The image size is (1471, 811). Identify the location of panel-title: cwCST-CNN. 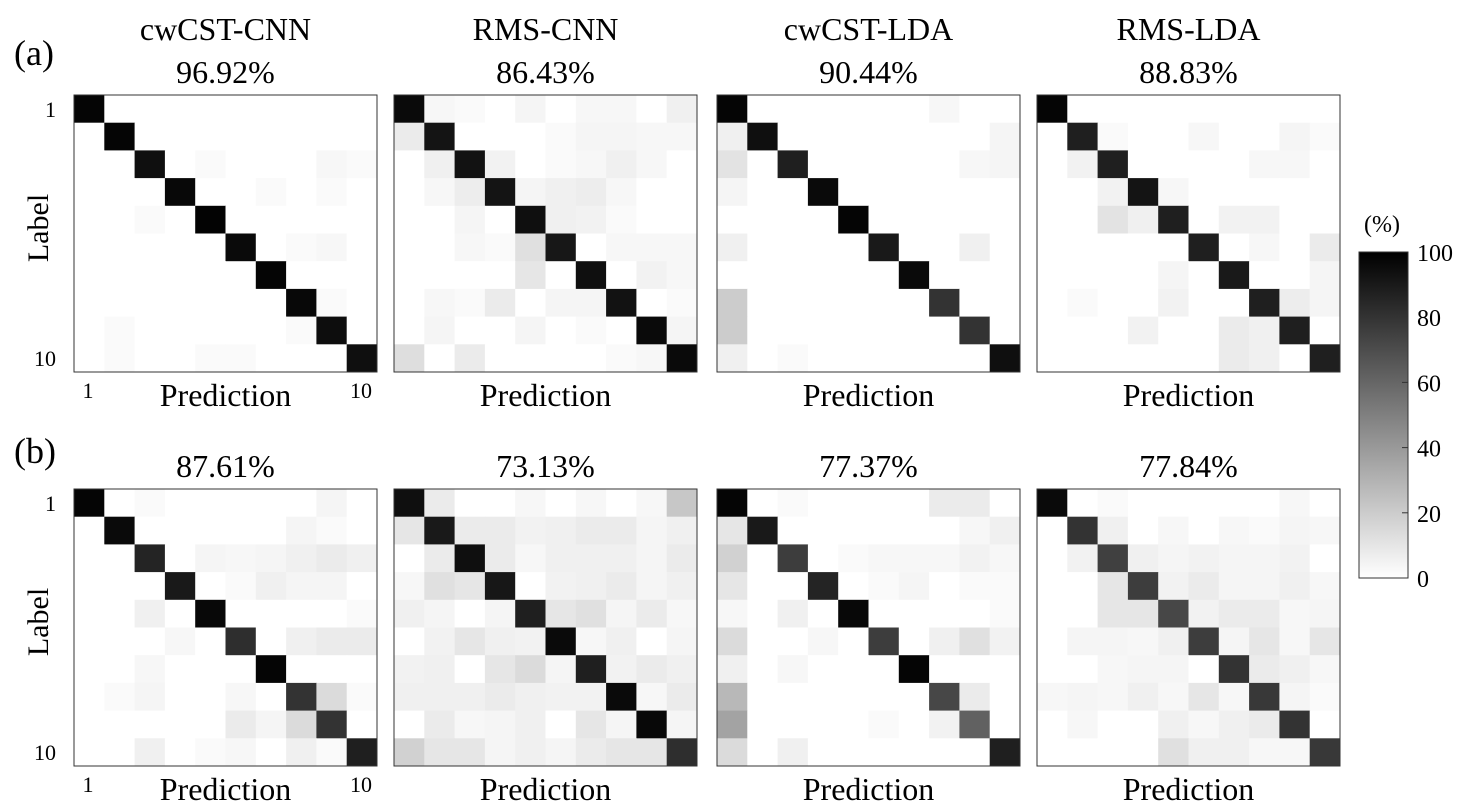
(225, 29).